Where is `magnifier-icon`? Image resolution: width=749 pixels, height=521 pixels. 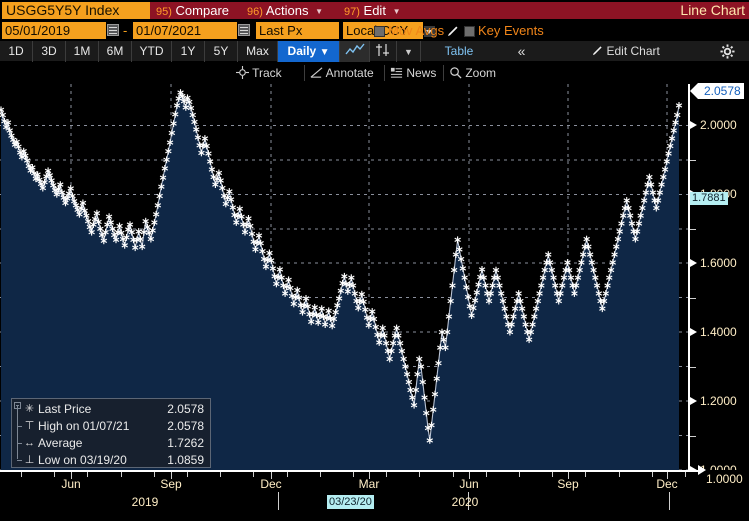
magnifier-icon is located at coordinates (456, 73).